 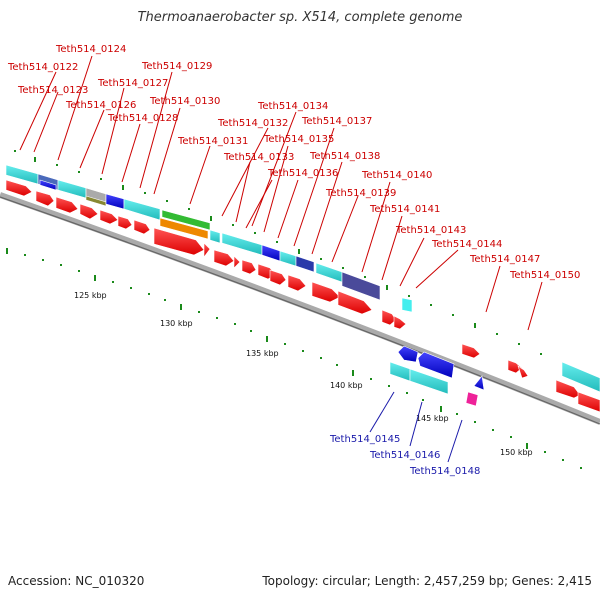 What do you see at coordinates (416, 427) in the screenshot?
I see `reverse-gene-labels` at bounding box center [416, 427].